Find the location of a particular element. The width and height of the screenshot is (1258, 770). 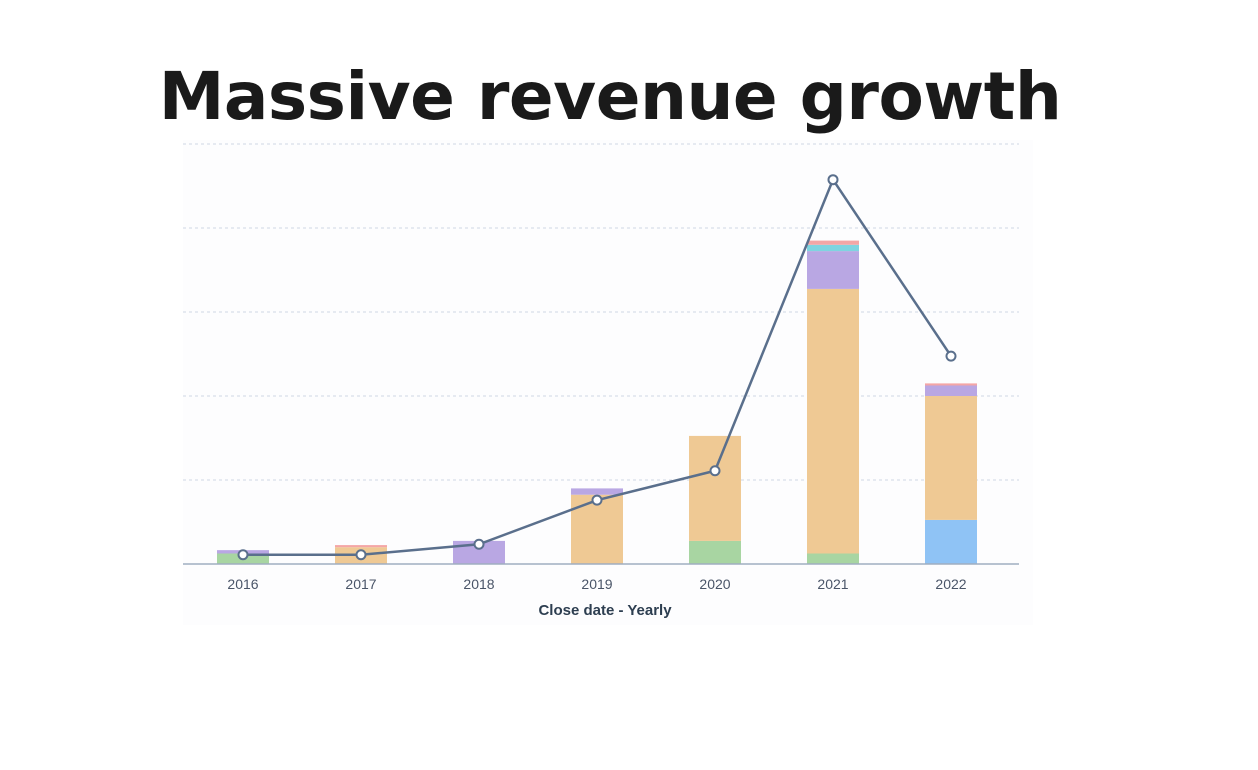

bar-segment-green-2021 is located at coordinates (833, 558).